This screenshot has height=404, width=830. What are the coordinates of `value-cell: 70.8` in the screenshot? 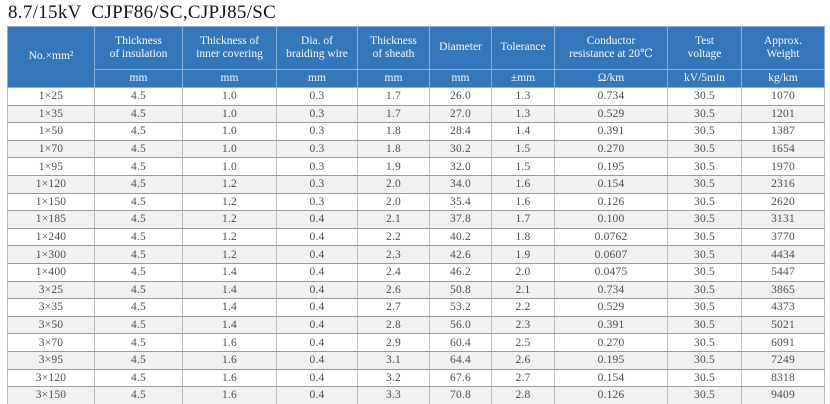 It's located at (460, 395).